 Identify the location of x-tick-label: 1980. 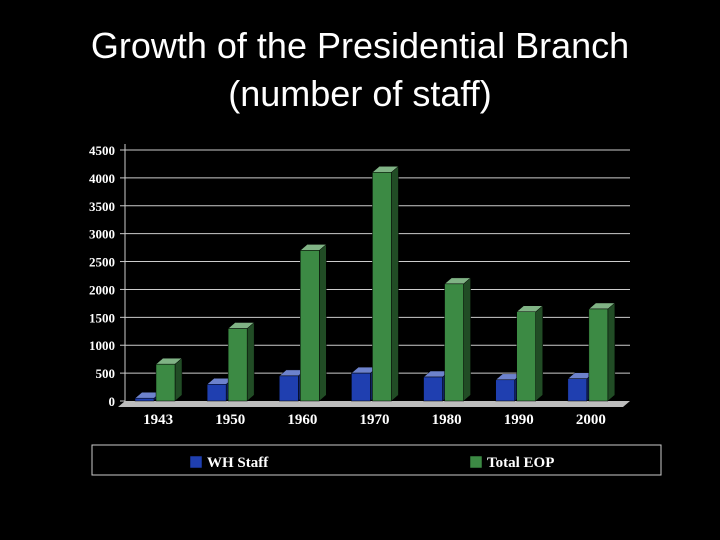
(447, 420).